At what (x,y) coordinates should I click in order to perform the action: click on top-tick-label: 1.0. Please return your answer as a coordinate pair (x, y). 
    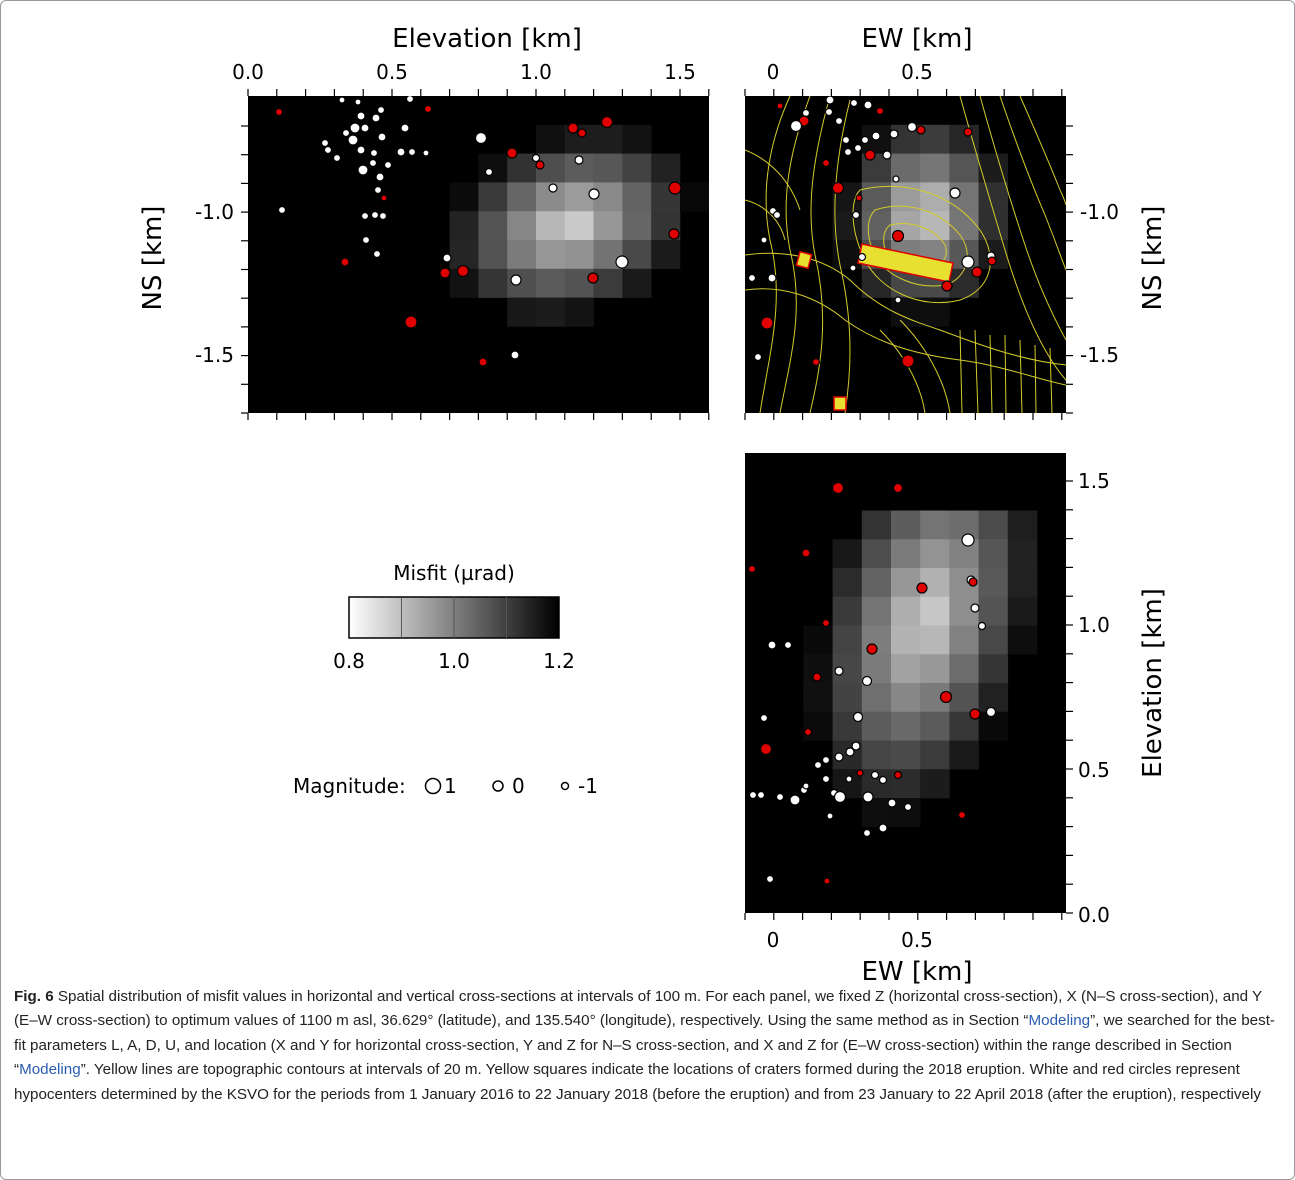
    Looking at the image, I should click on (536, 72).